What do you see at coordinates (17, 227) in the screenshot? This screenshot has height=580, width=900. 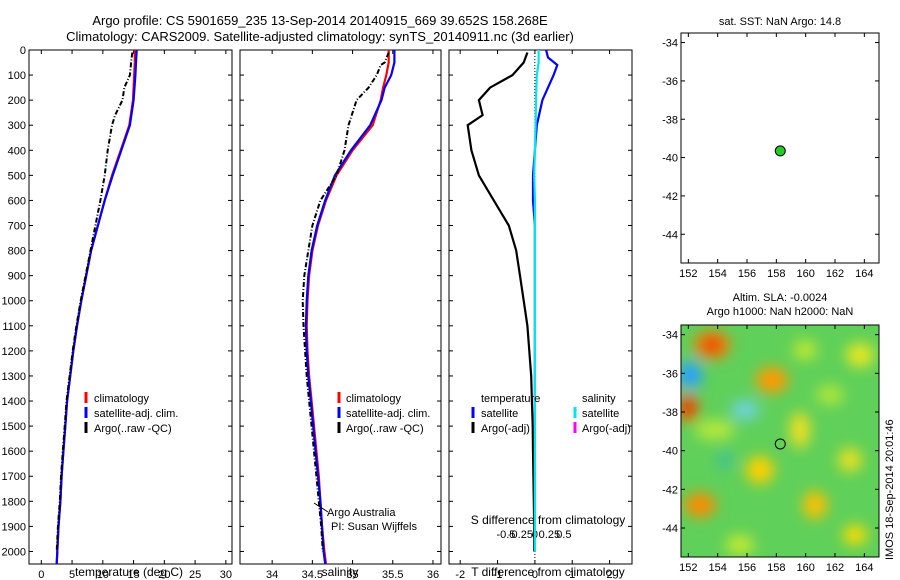 I see `y-tick-label: 700` at bounding box center [17, 227].